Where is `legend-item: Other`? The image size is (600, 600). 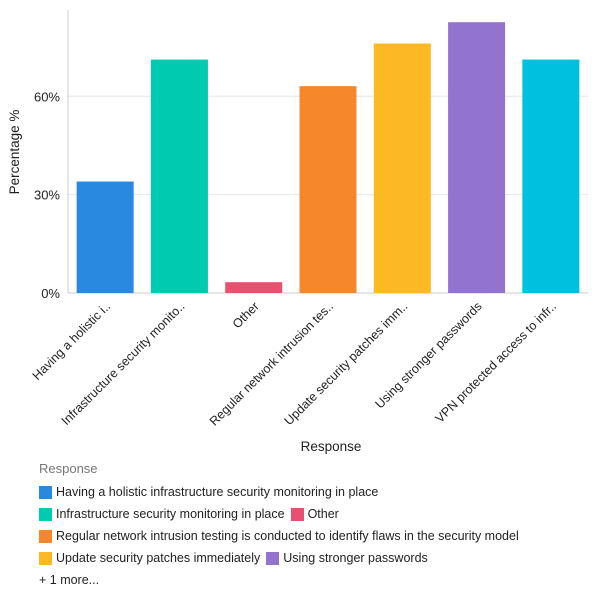 legend-item: Other is located at coordinates (314, 514).